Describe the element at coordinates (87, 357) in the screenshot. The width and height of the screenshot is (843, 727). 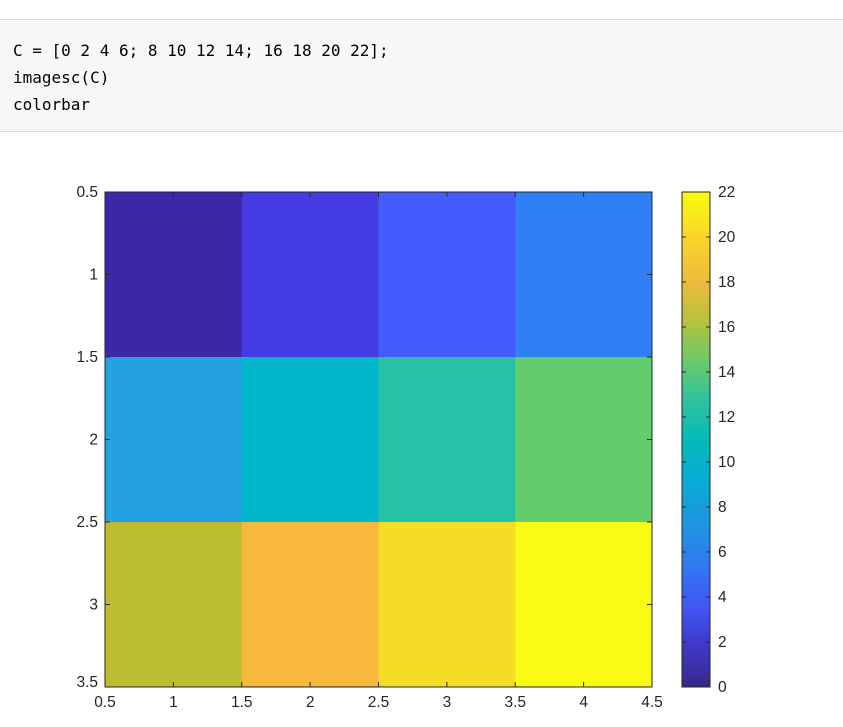
I see `y-tick-label: 1.5` at that location.